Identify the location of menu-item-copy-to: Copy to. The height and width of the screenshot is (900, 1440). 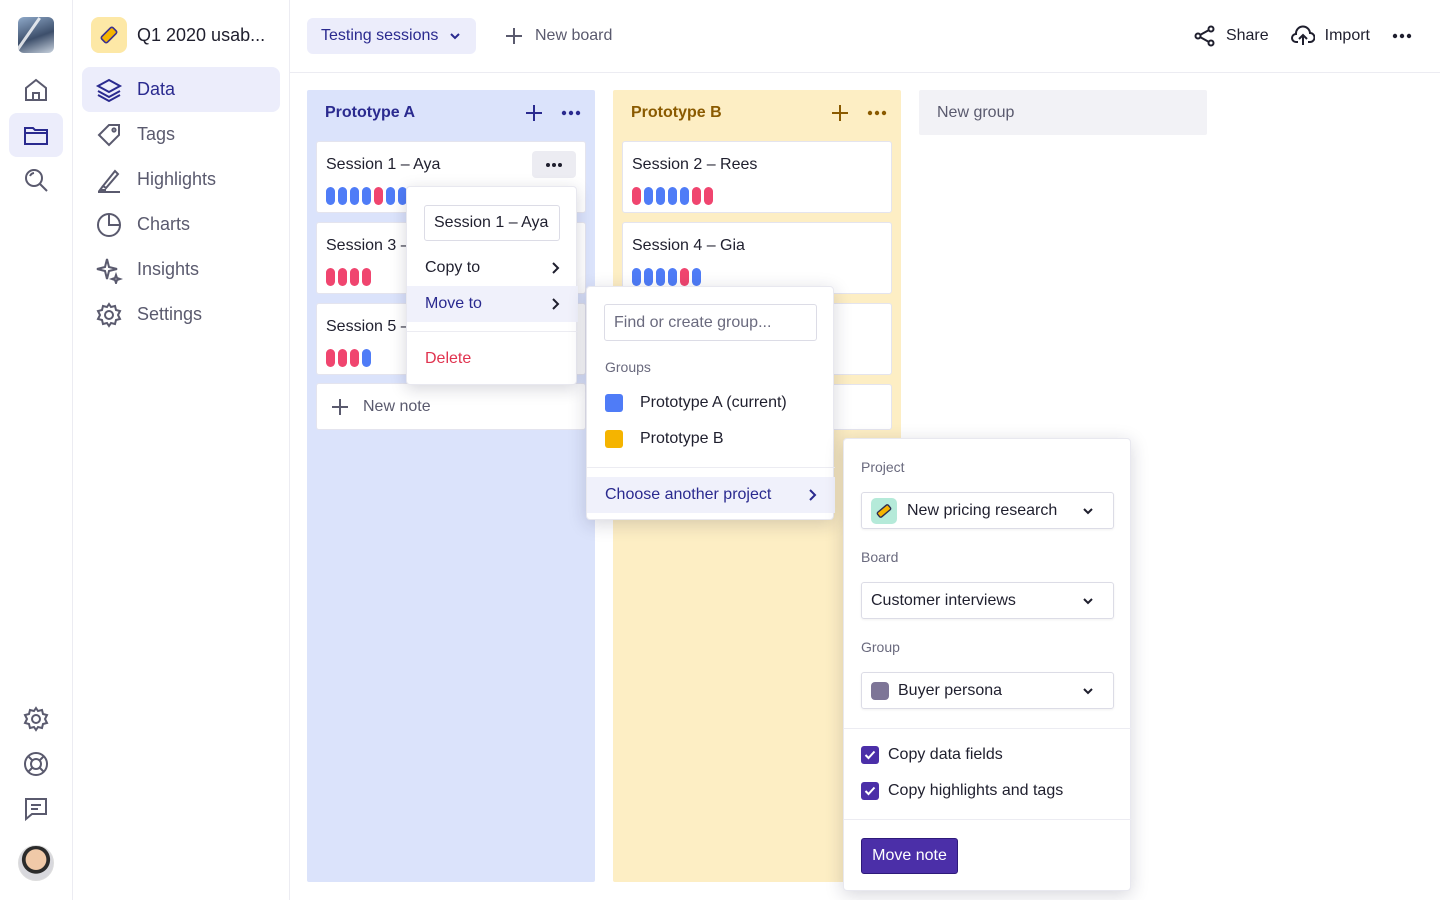
(492, 268).